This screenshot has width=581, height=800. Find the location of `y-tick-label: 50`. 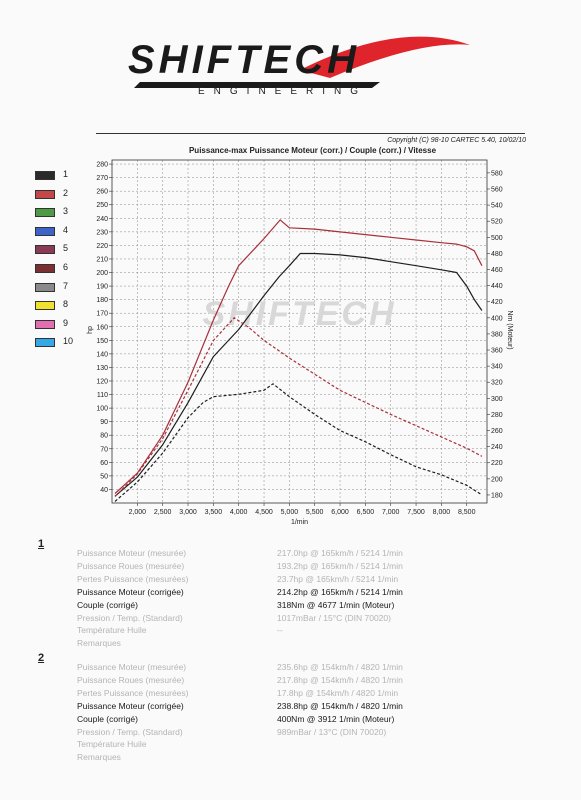

y-tick-label: 50 is located at coordinates (104, 476).